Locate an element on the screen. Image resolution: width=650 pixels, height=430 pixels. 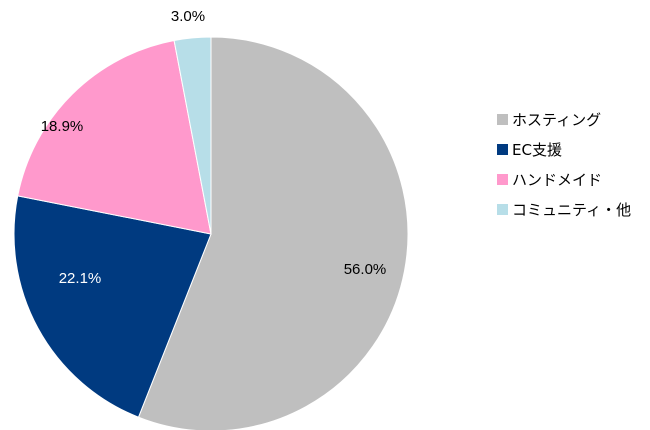
data-label-2: 22.1% is located at coordinates (80, 278).